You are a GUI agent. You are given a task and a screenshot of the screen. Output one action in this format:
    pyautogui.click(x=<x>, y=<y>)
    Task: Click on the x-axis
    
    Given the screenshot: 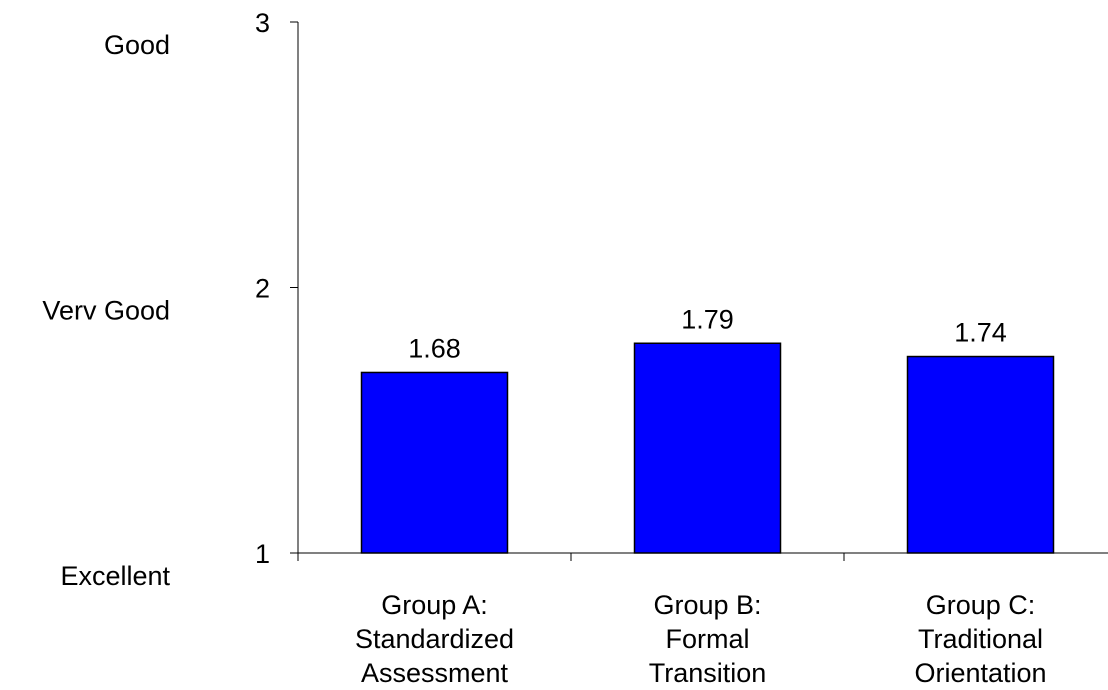 What is the action you would take?
    pyautogui.click(x=702, y=556)
    